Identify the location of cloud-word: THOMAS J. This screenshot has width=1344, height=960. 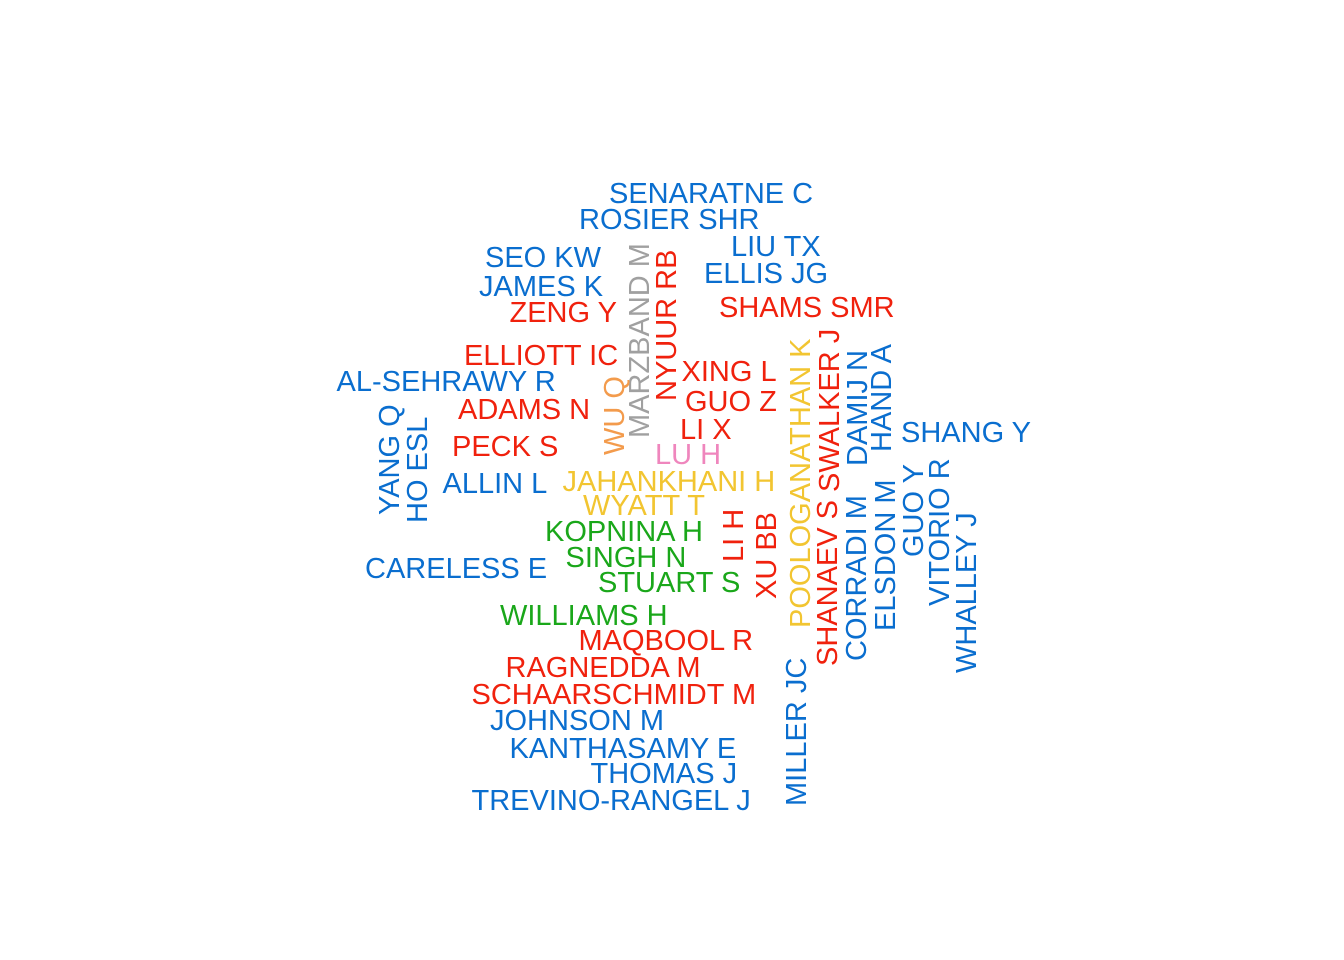
(664, 773).